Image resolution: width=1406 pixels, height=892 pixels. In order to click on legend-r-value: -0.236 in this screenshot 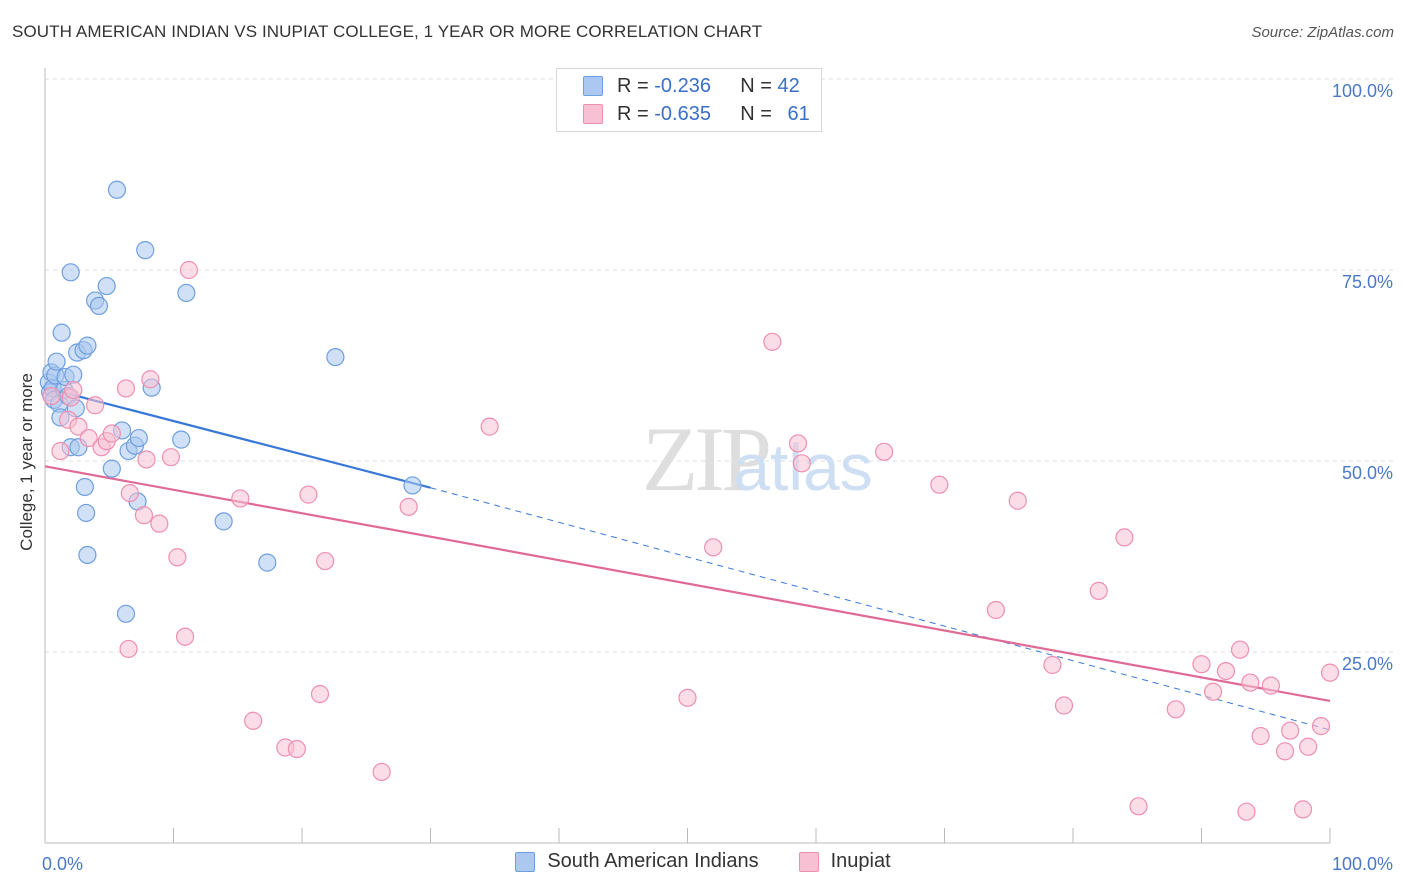, I will do `click(682, 85)`.